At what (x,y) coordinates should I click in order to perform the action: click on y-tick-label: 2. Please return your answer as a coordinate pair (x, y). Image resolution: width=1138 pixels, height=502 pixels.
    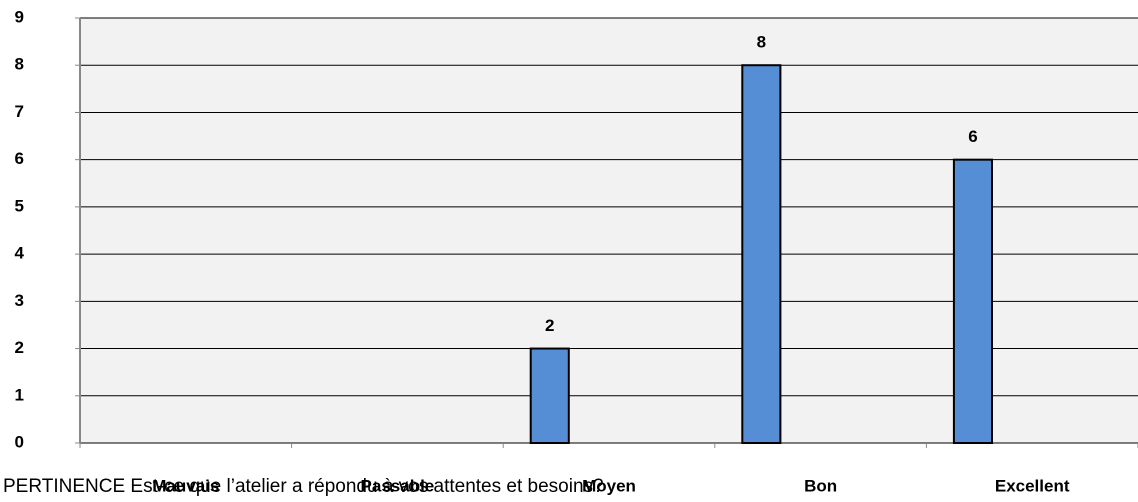
    Looking at the image, I should click on (19, 347).